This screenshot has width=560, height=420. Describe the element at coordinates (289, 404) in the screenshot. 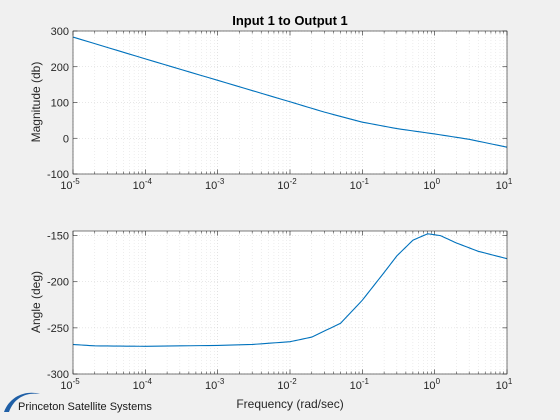

I see `phase-x-axis-label: Frequency (rad/sec)` at that location.